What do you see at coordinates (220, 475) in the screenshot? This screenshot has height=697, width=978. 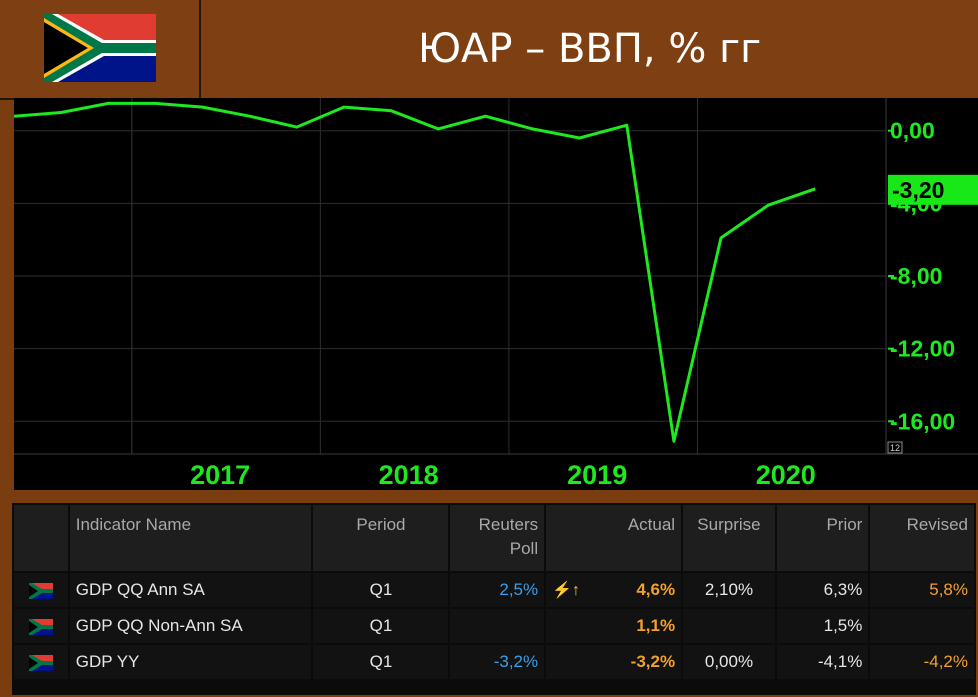 I see `x-tick-label: 2017` at bounding box center [220, 475].